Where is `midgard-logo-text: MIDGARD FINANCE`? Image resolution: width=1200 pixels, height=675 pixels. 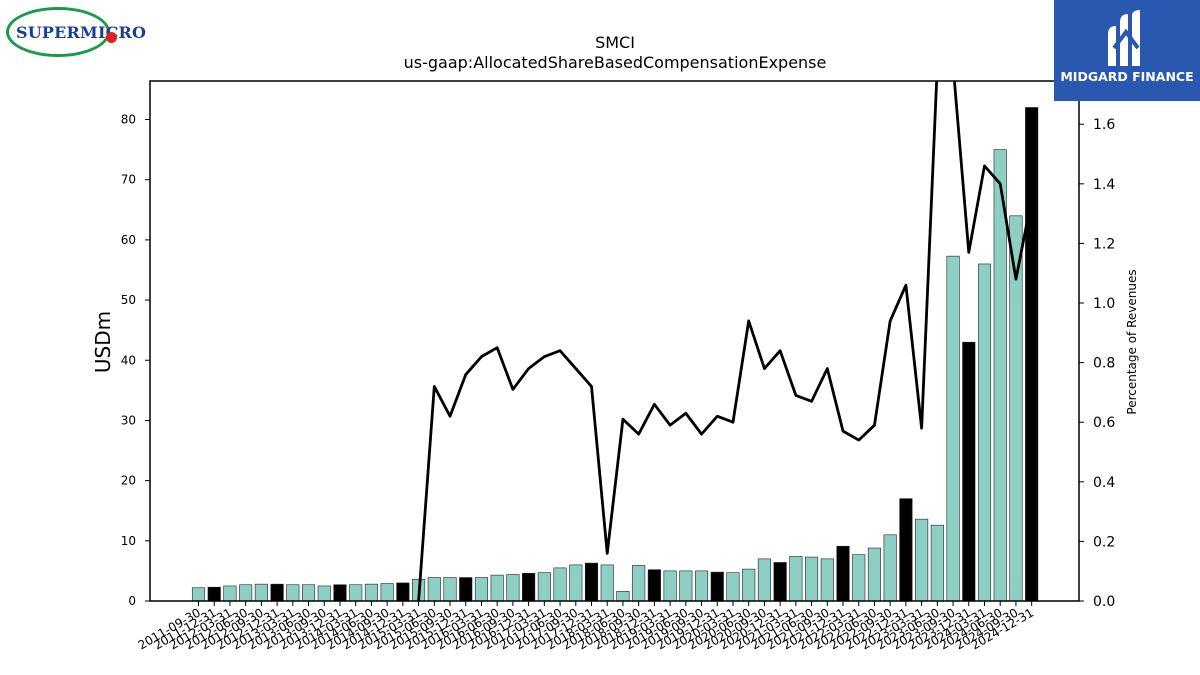
midgard-logo-text: MIDGARD FINANCE is located at coordinates (1127, 76).